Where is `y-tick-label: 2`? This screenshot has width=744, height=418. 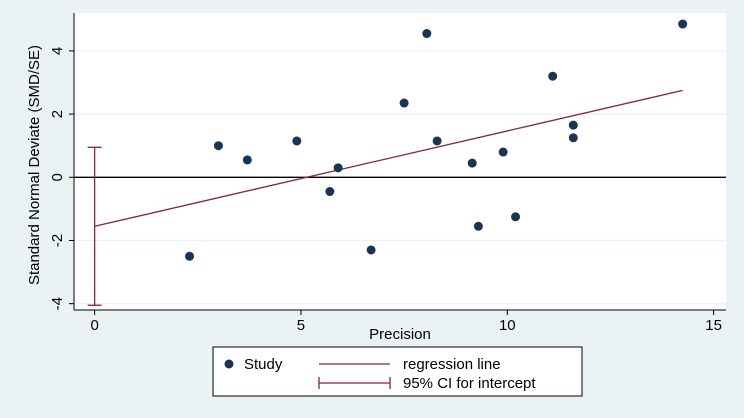
y-tick-label: 2 is located at coordinates (57, 114).